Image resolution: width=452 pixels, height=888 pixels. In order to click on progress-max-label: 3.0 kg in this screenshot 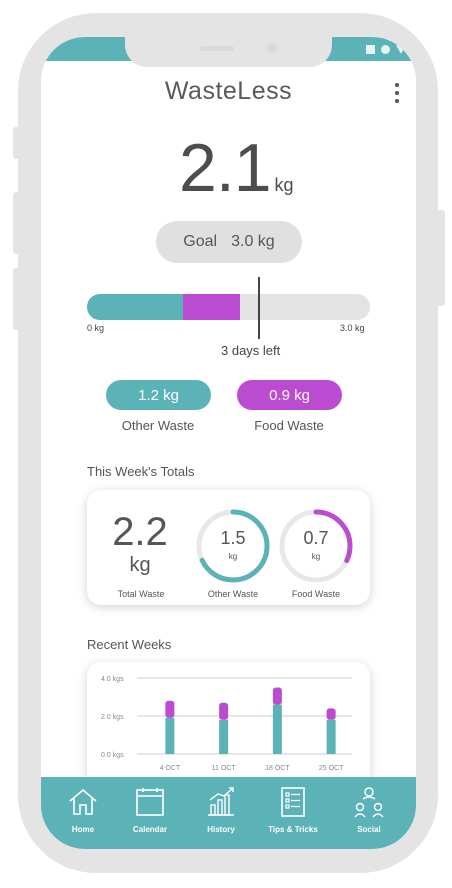, I will do `click(352, 328)`.